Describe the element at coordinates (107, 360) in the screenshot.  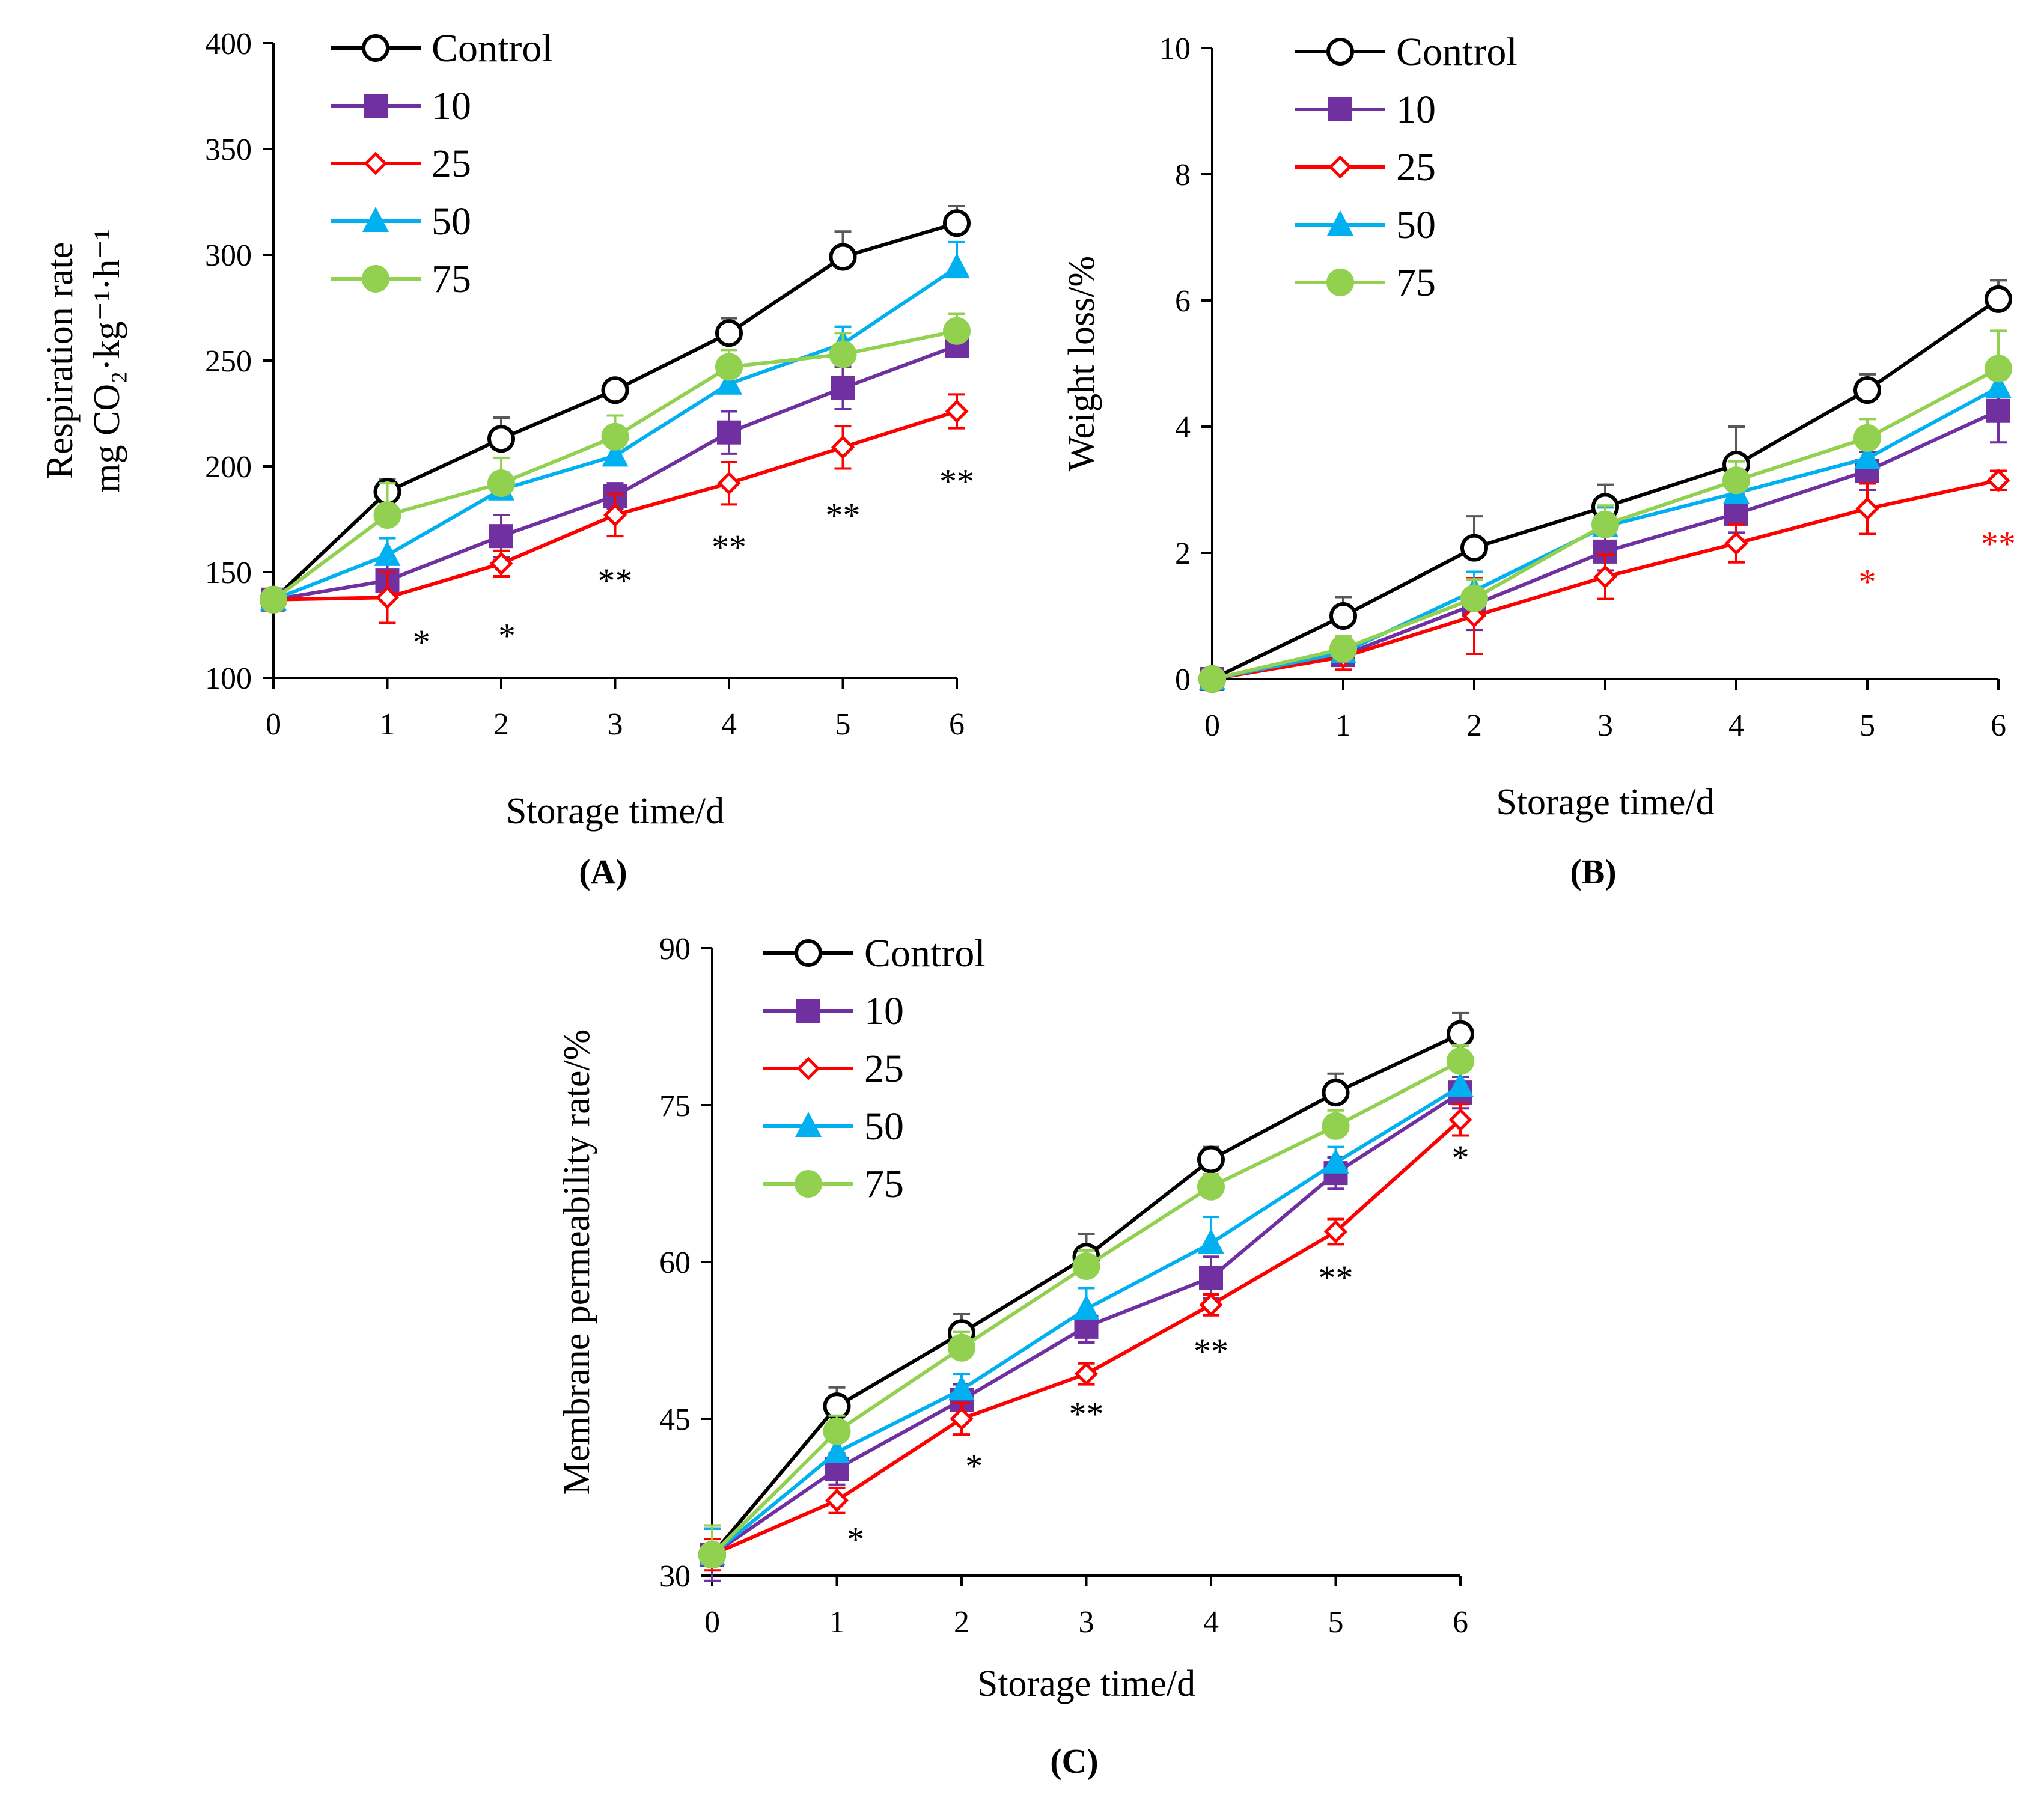
I see `y-axis-unit: mg CO₂·kg⁻¹·h⁻¹` at that location.